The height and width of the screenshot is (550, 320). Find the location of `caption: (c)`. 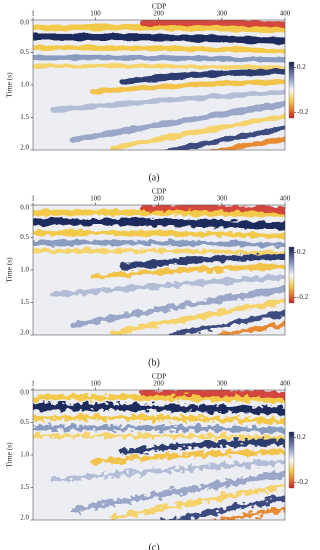

caption: (c) is located at coordinates (153, 546).